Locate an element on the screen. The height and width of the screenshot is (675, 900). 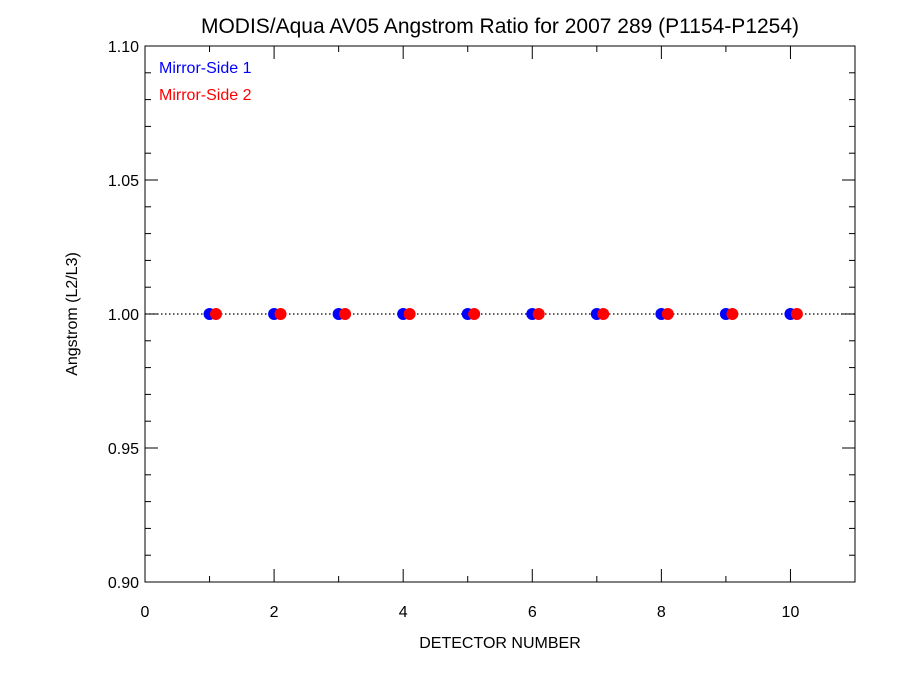
legend-entry: Mirror-Side 1 is located at coordinates (205, 68).